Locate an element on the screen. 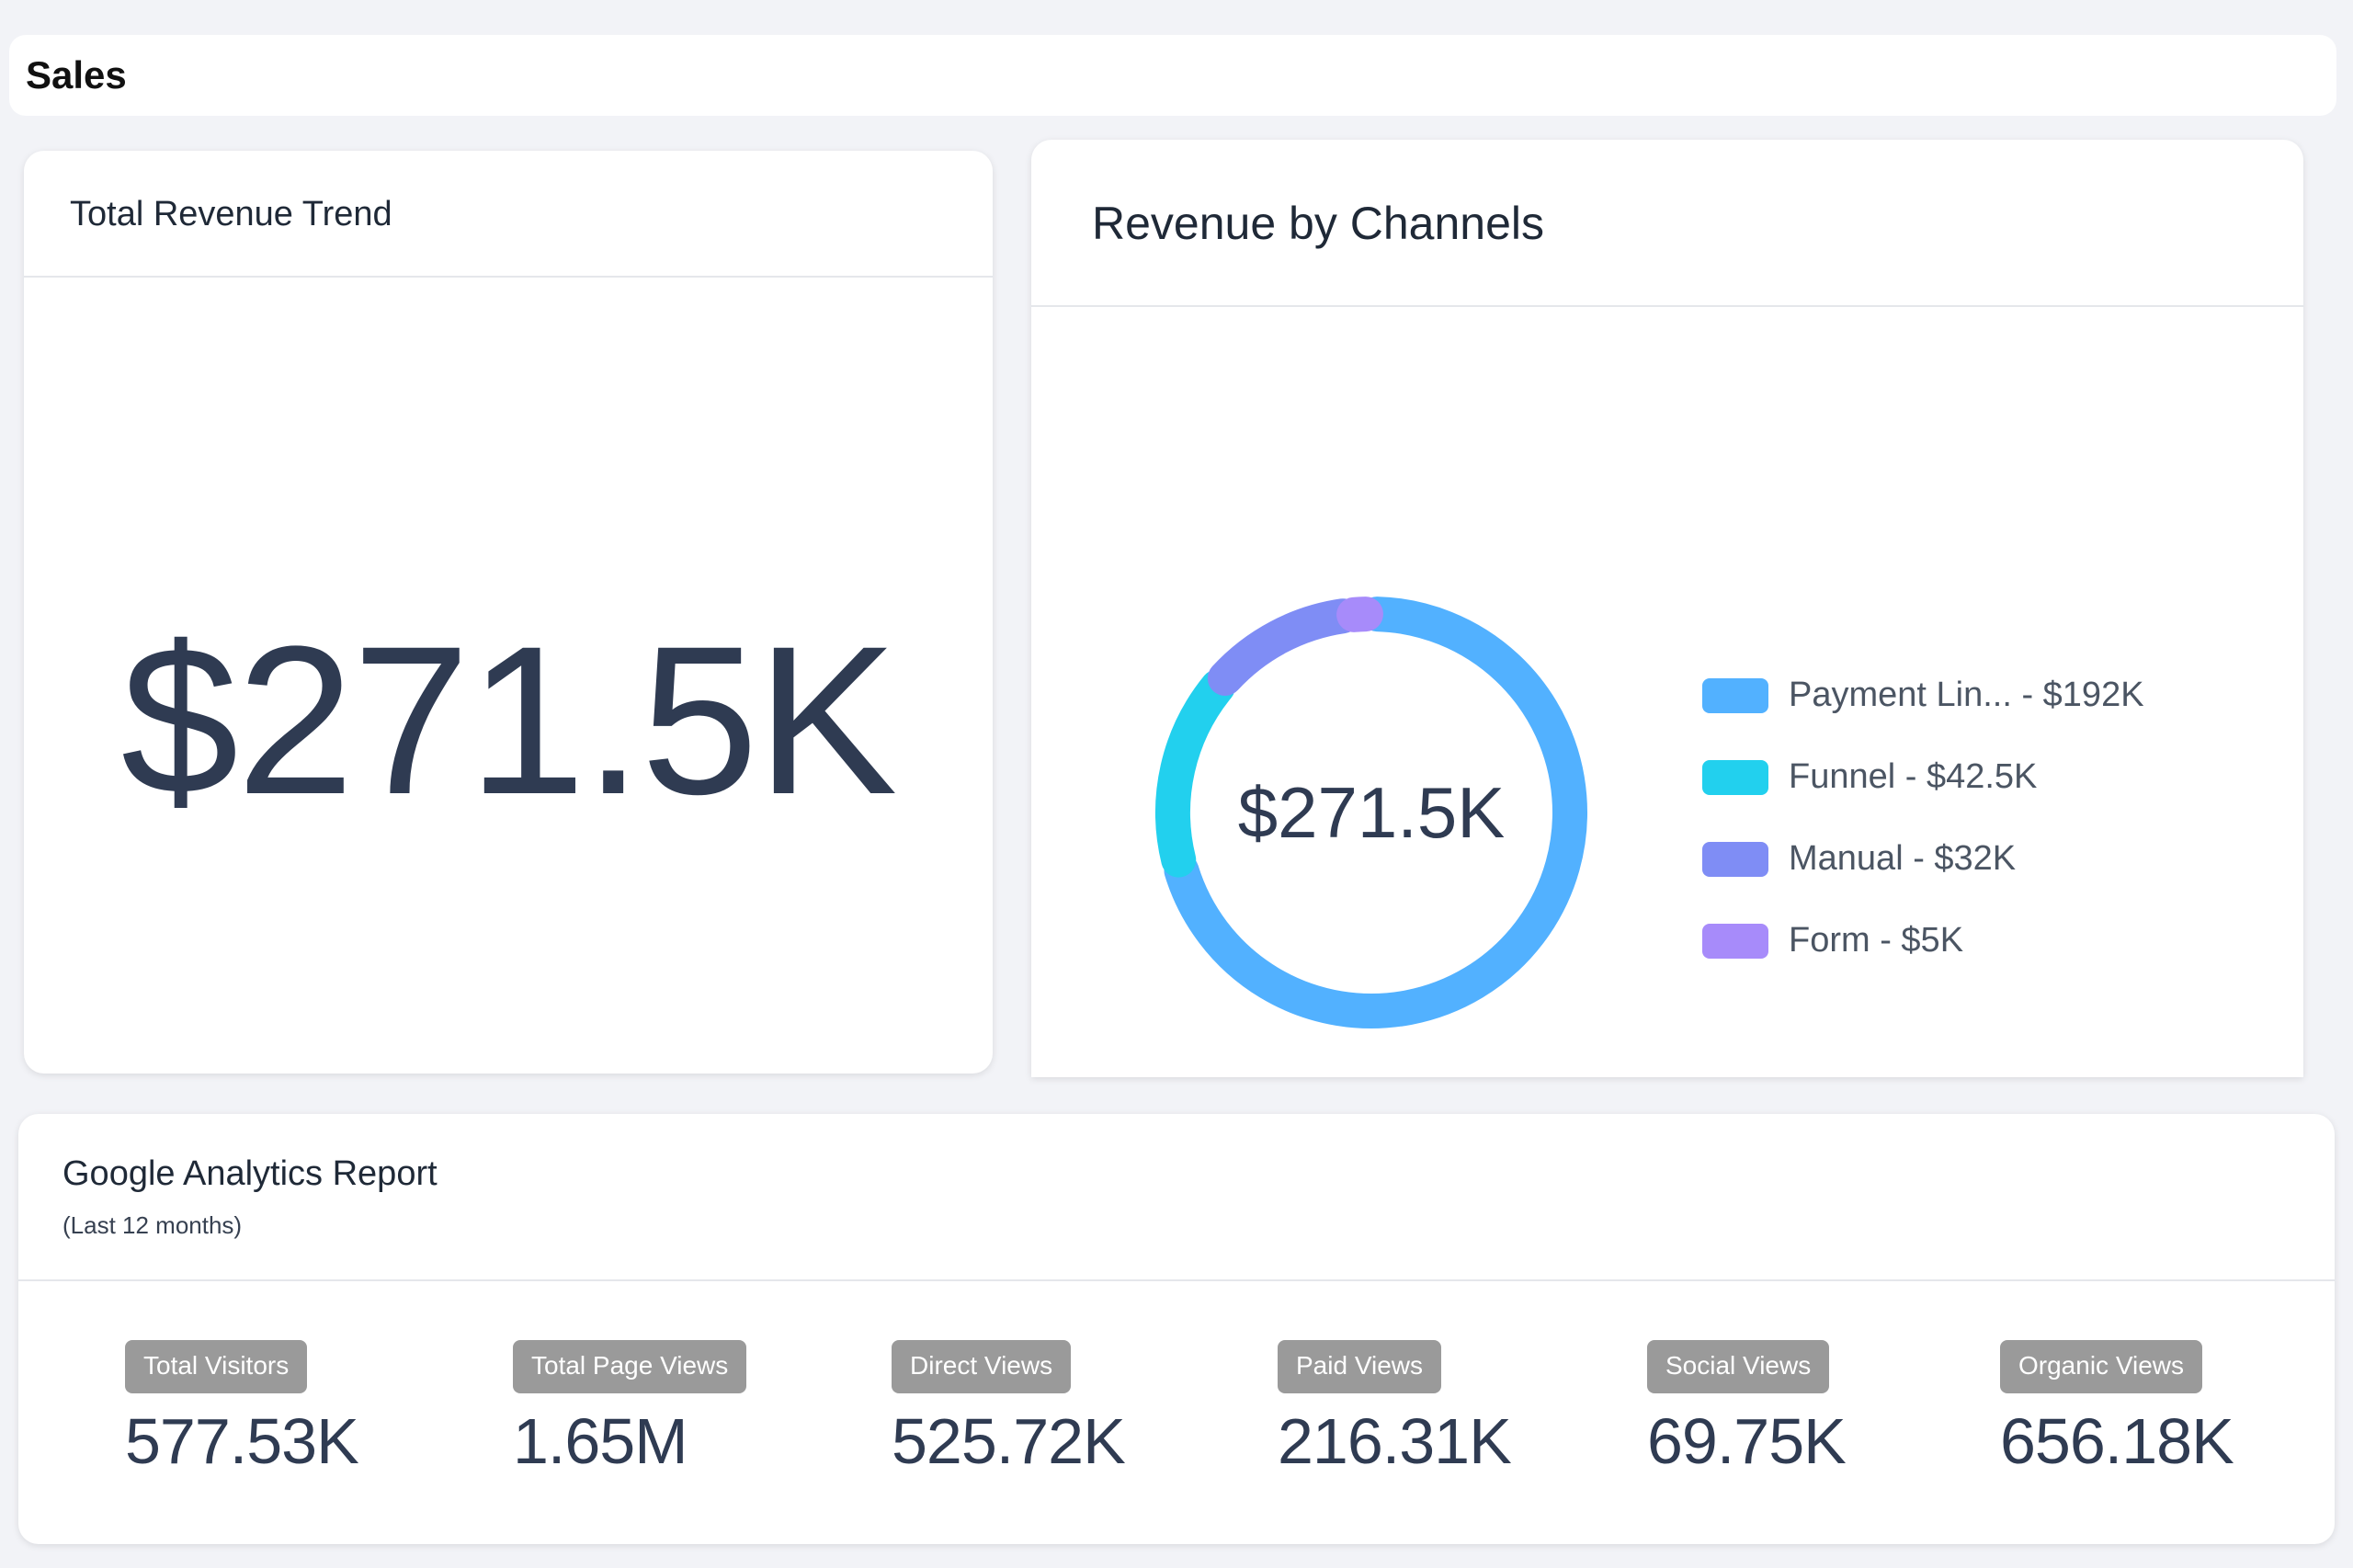  metric-value: 1.65M is located at coordinates (600, 1441).